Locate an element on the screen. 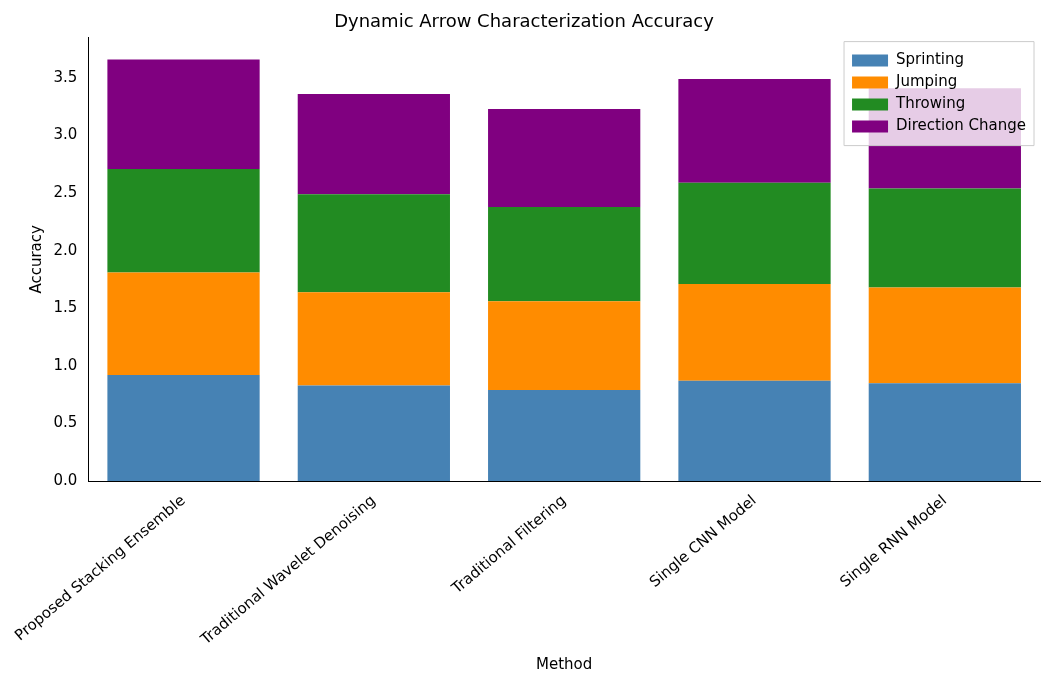 The height and width of the screenshot is (684, 1057). y-tick-label: 1.0 is located at coordinates (65, 364).